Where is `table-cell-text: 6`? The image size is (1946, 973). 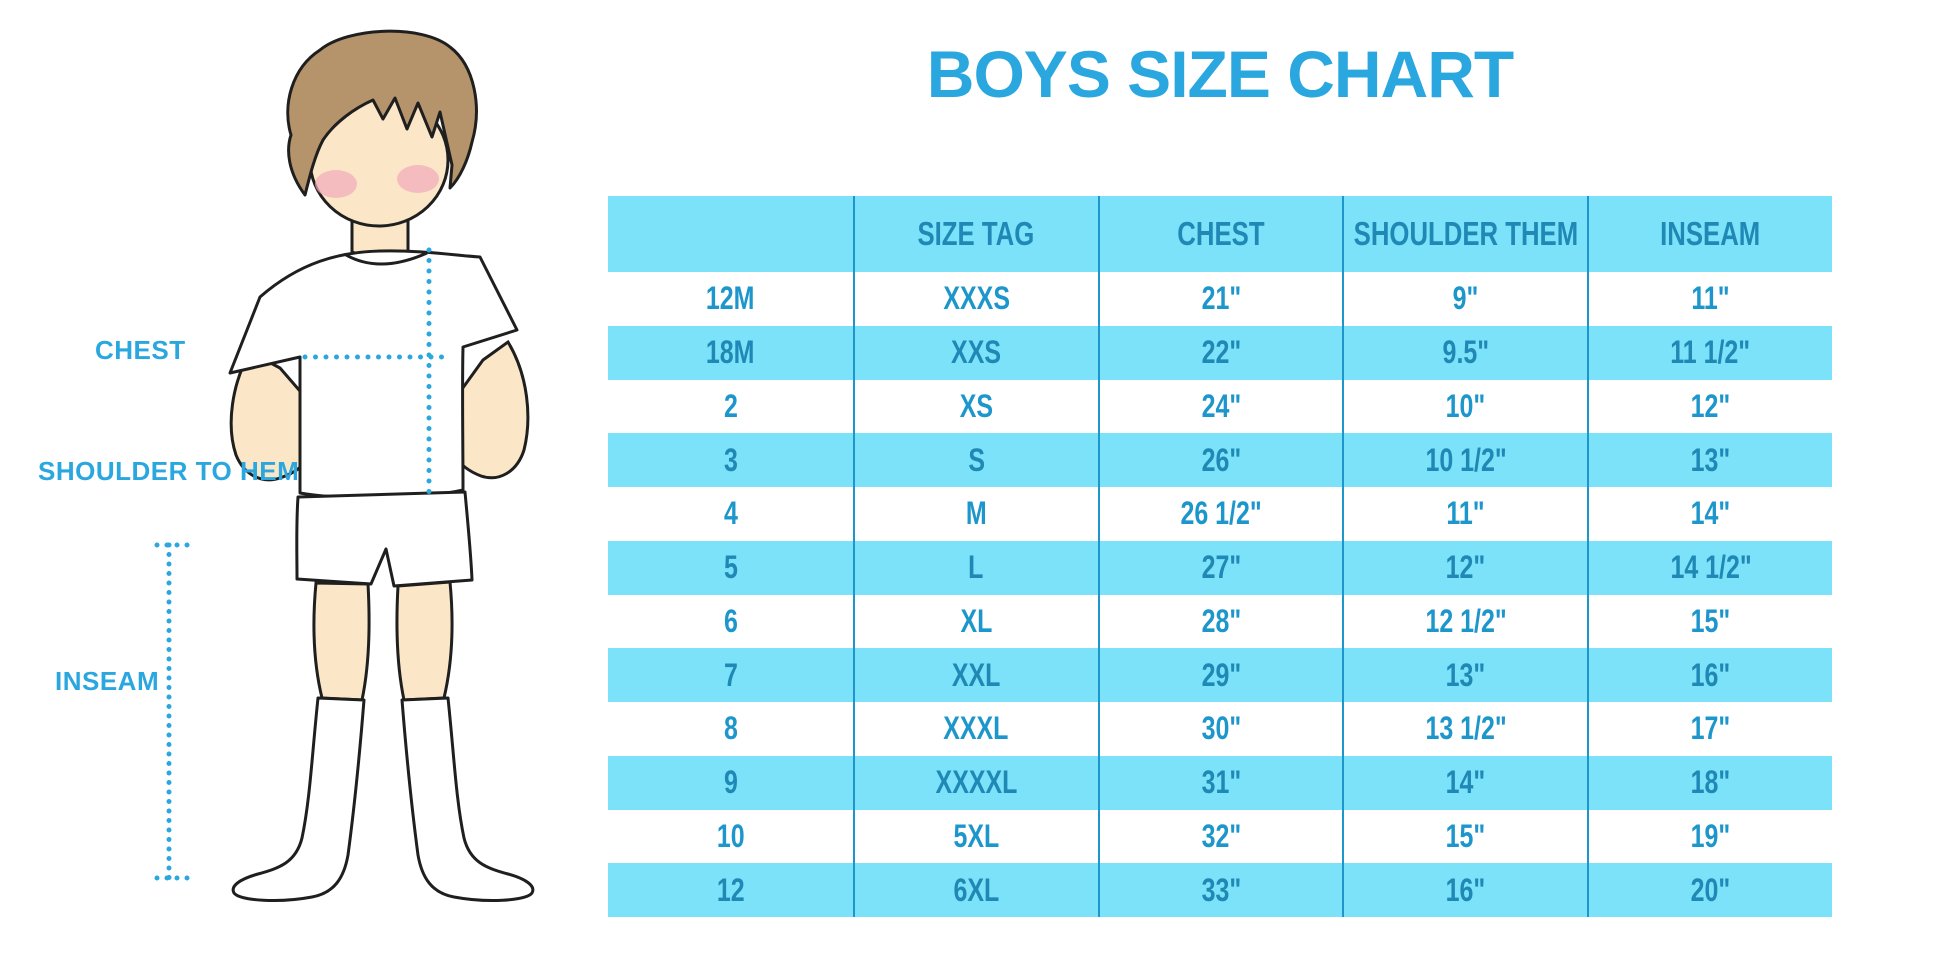 table-cell-text: 6 is located at coordinates (730, 620).